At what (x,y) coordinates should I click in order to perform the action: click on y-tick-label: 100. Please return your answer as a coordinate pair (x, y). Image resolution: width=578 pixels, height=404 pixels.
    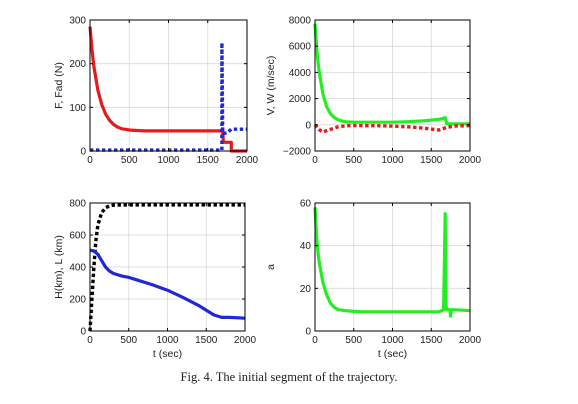
    Looking at the image, I should click on (77, 108).